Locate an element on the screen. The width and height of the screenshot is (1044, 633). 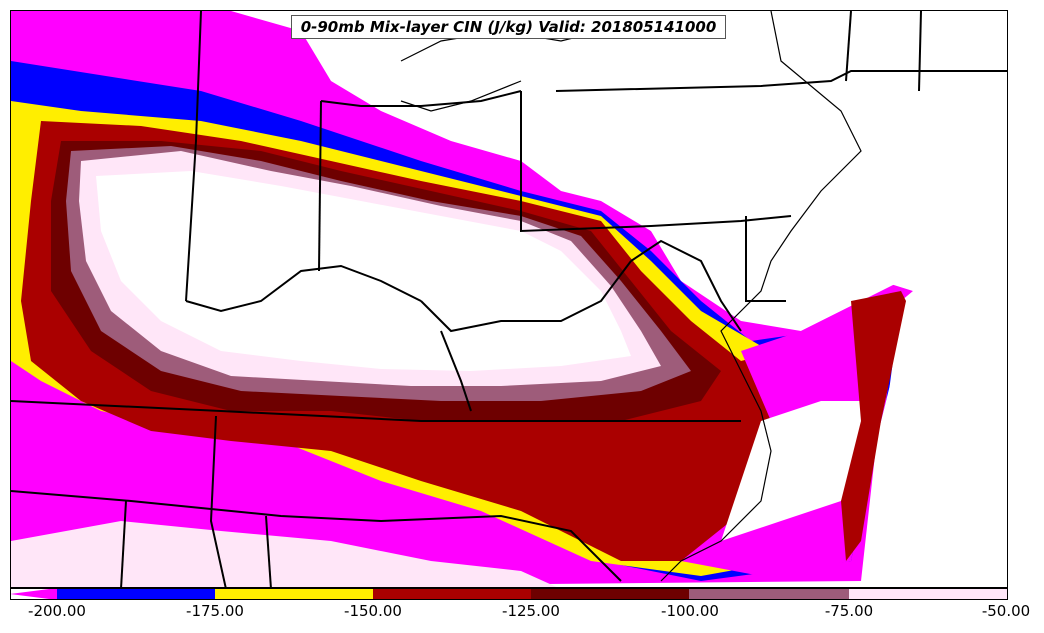
field-se-red is located at coordinates (873, 426).